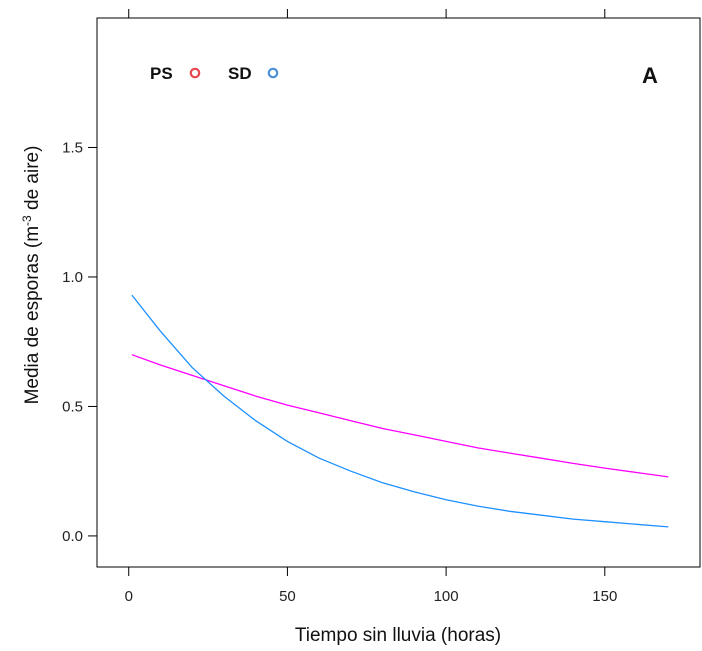 This screenshot has width=702, height=651. I want to click on x-axis-title: Tiempo sin lluvia (horas), so click(398, 635).